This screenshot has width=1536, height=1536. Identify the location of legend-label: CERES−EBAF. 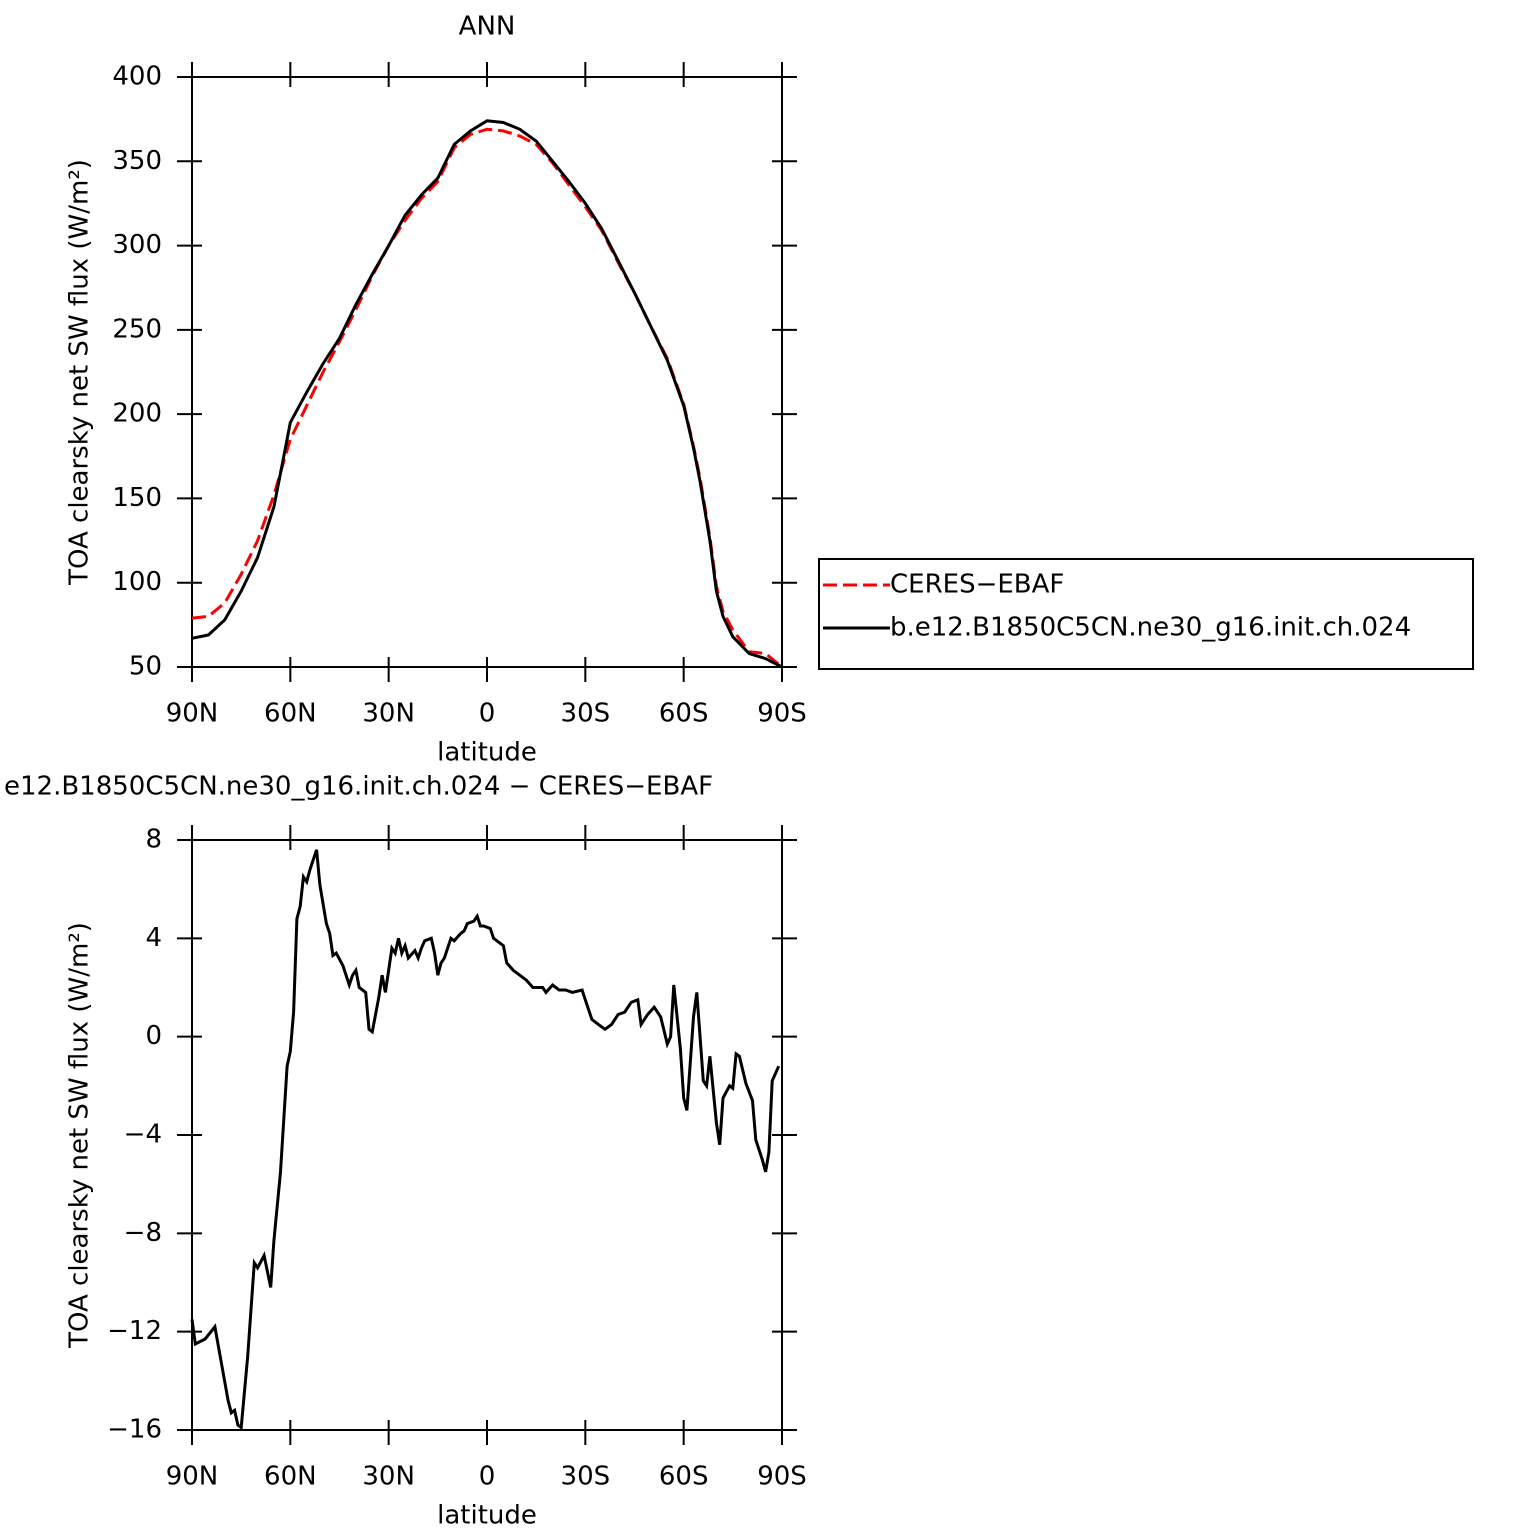
(977, 585).